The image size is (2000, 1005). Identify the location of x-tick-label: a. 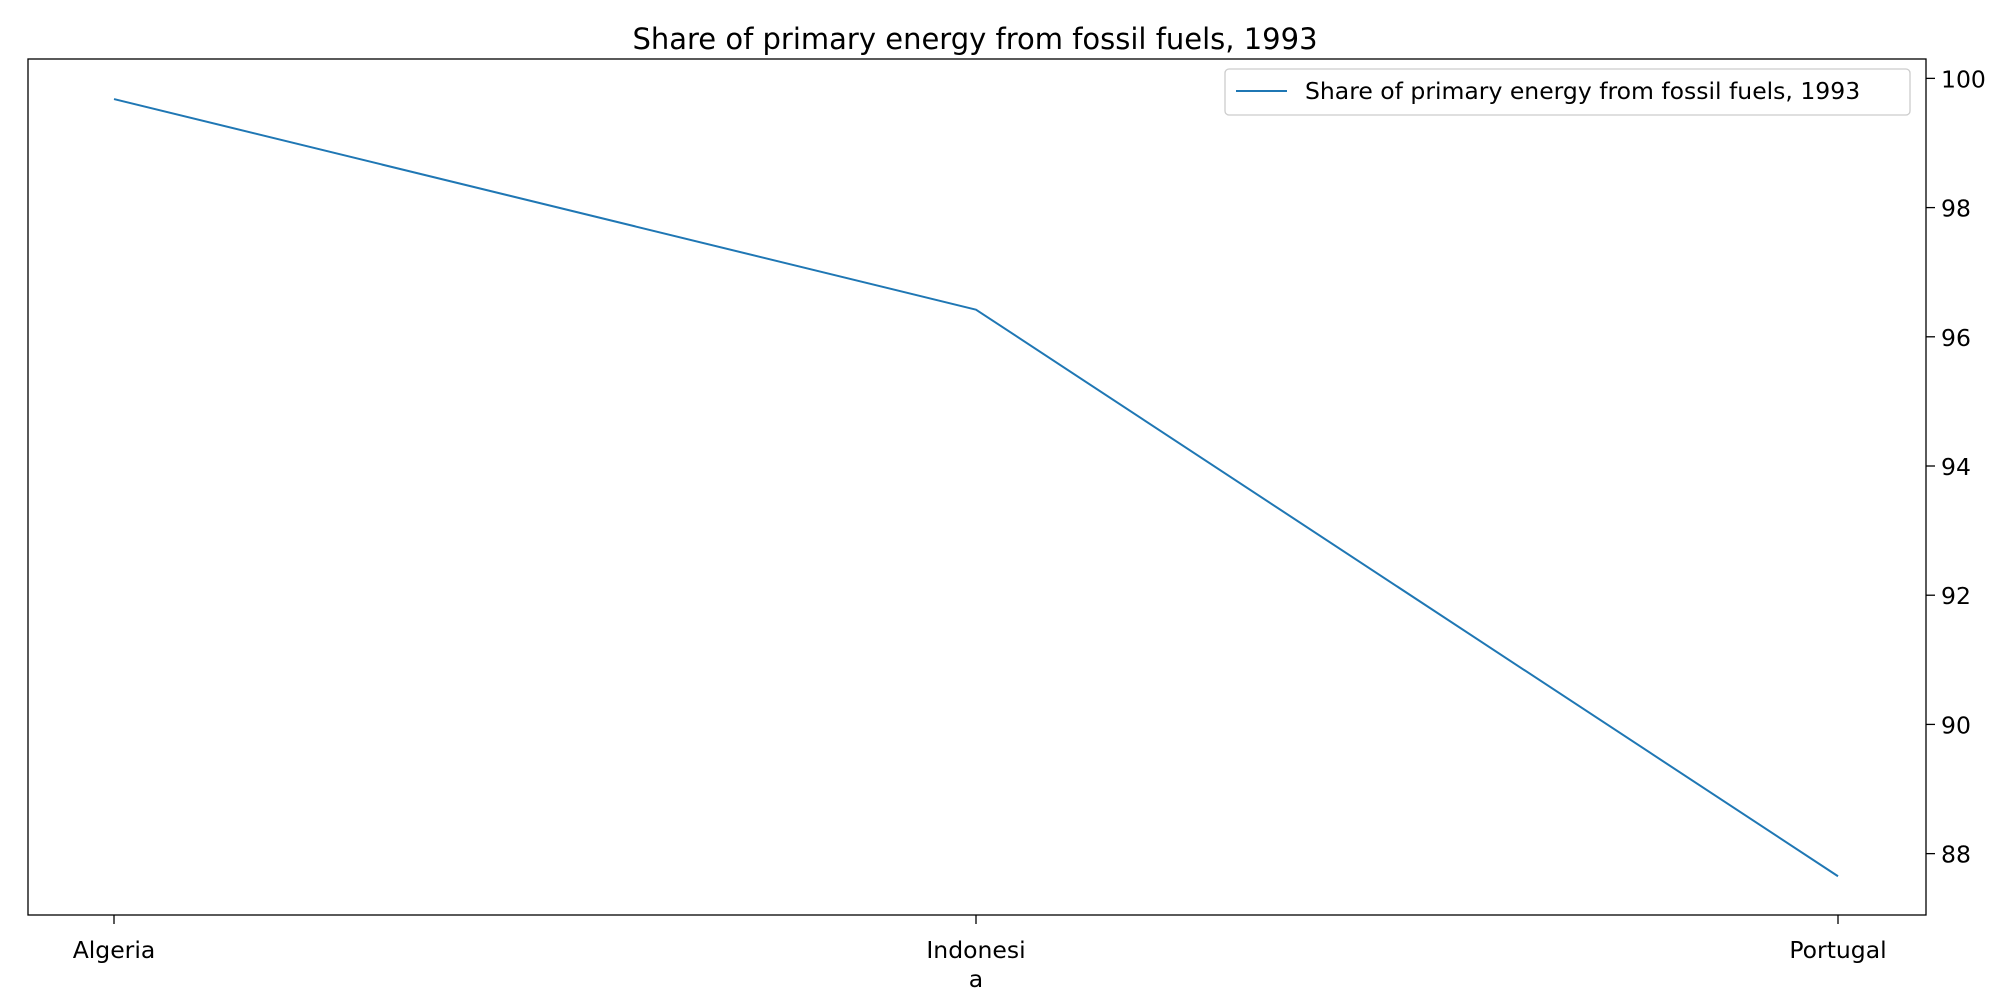
(976, 979).